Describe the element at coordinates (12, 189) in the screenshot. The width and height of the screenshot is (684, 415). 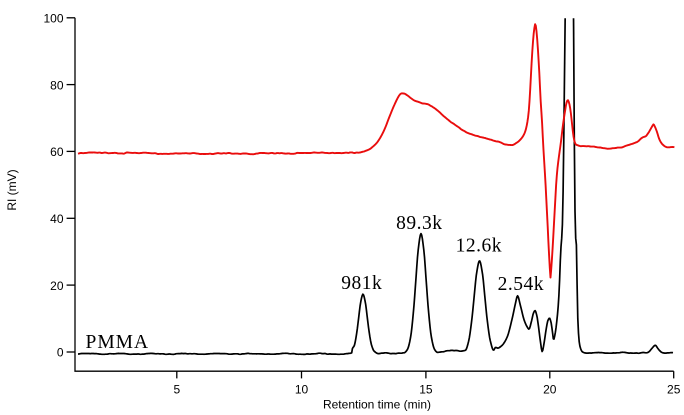
I see `svg-text: RI (mV)` at that location.